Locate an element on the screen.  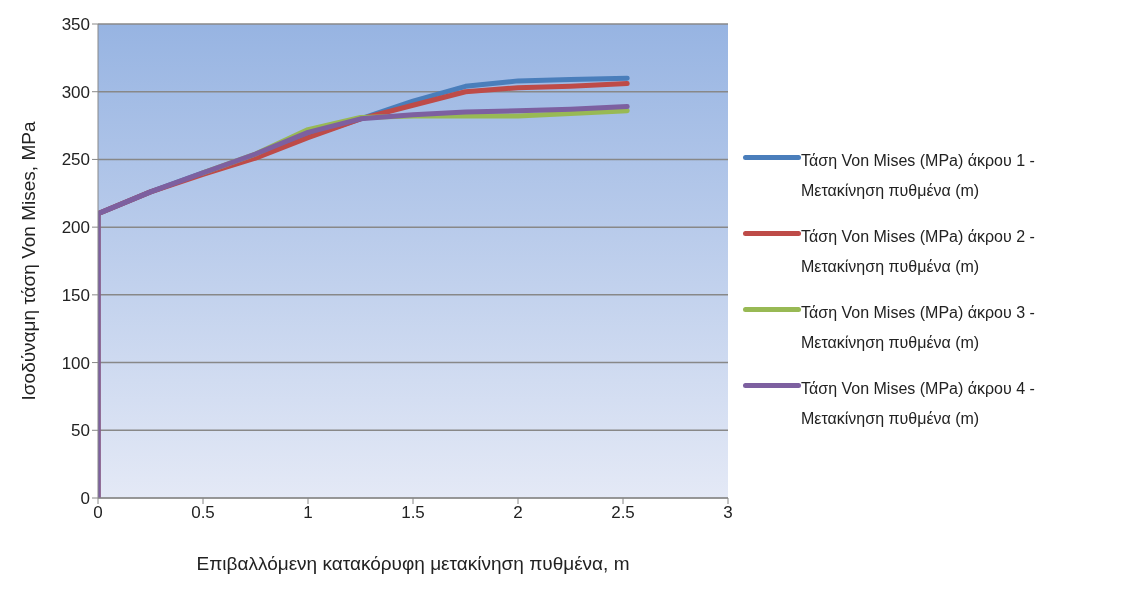
x-axis-title: Επιβαλλόμενη κατακόρυφη μετακίνηση πυθμένα, m is located at coordinates (413, 563).